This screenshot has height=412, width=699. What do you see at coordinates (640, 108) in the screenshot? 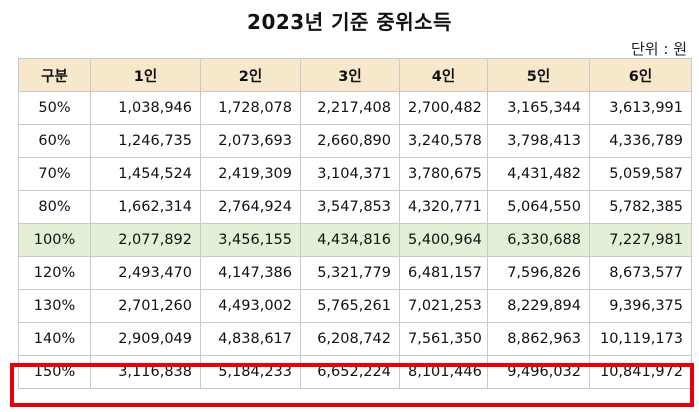
I see `cell-value: 3,613,991` at bounding box center [640, 108].